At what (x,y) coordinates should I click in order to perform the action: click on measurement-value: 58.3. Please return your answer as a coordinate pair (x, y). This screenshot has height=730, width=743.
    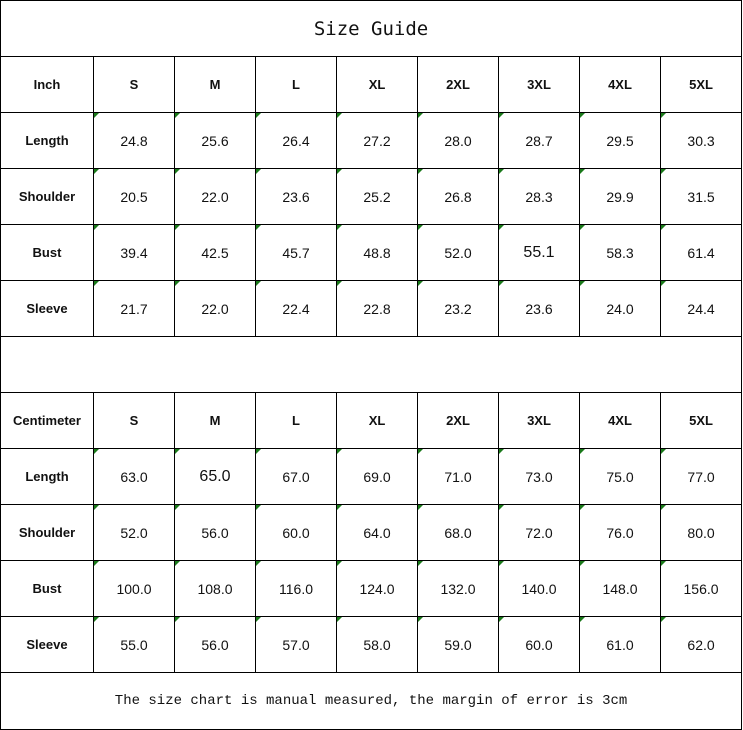
    Looking at the image, I should click on (620, 252).